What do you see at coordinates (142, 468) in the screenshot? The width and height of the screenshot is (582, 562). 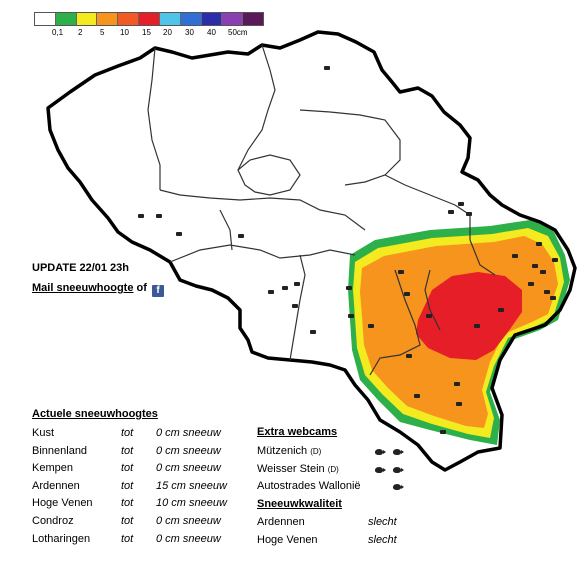 I see `height-row: Kempen tot 0 cm sneeuw` at bounding box center [142, 468].